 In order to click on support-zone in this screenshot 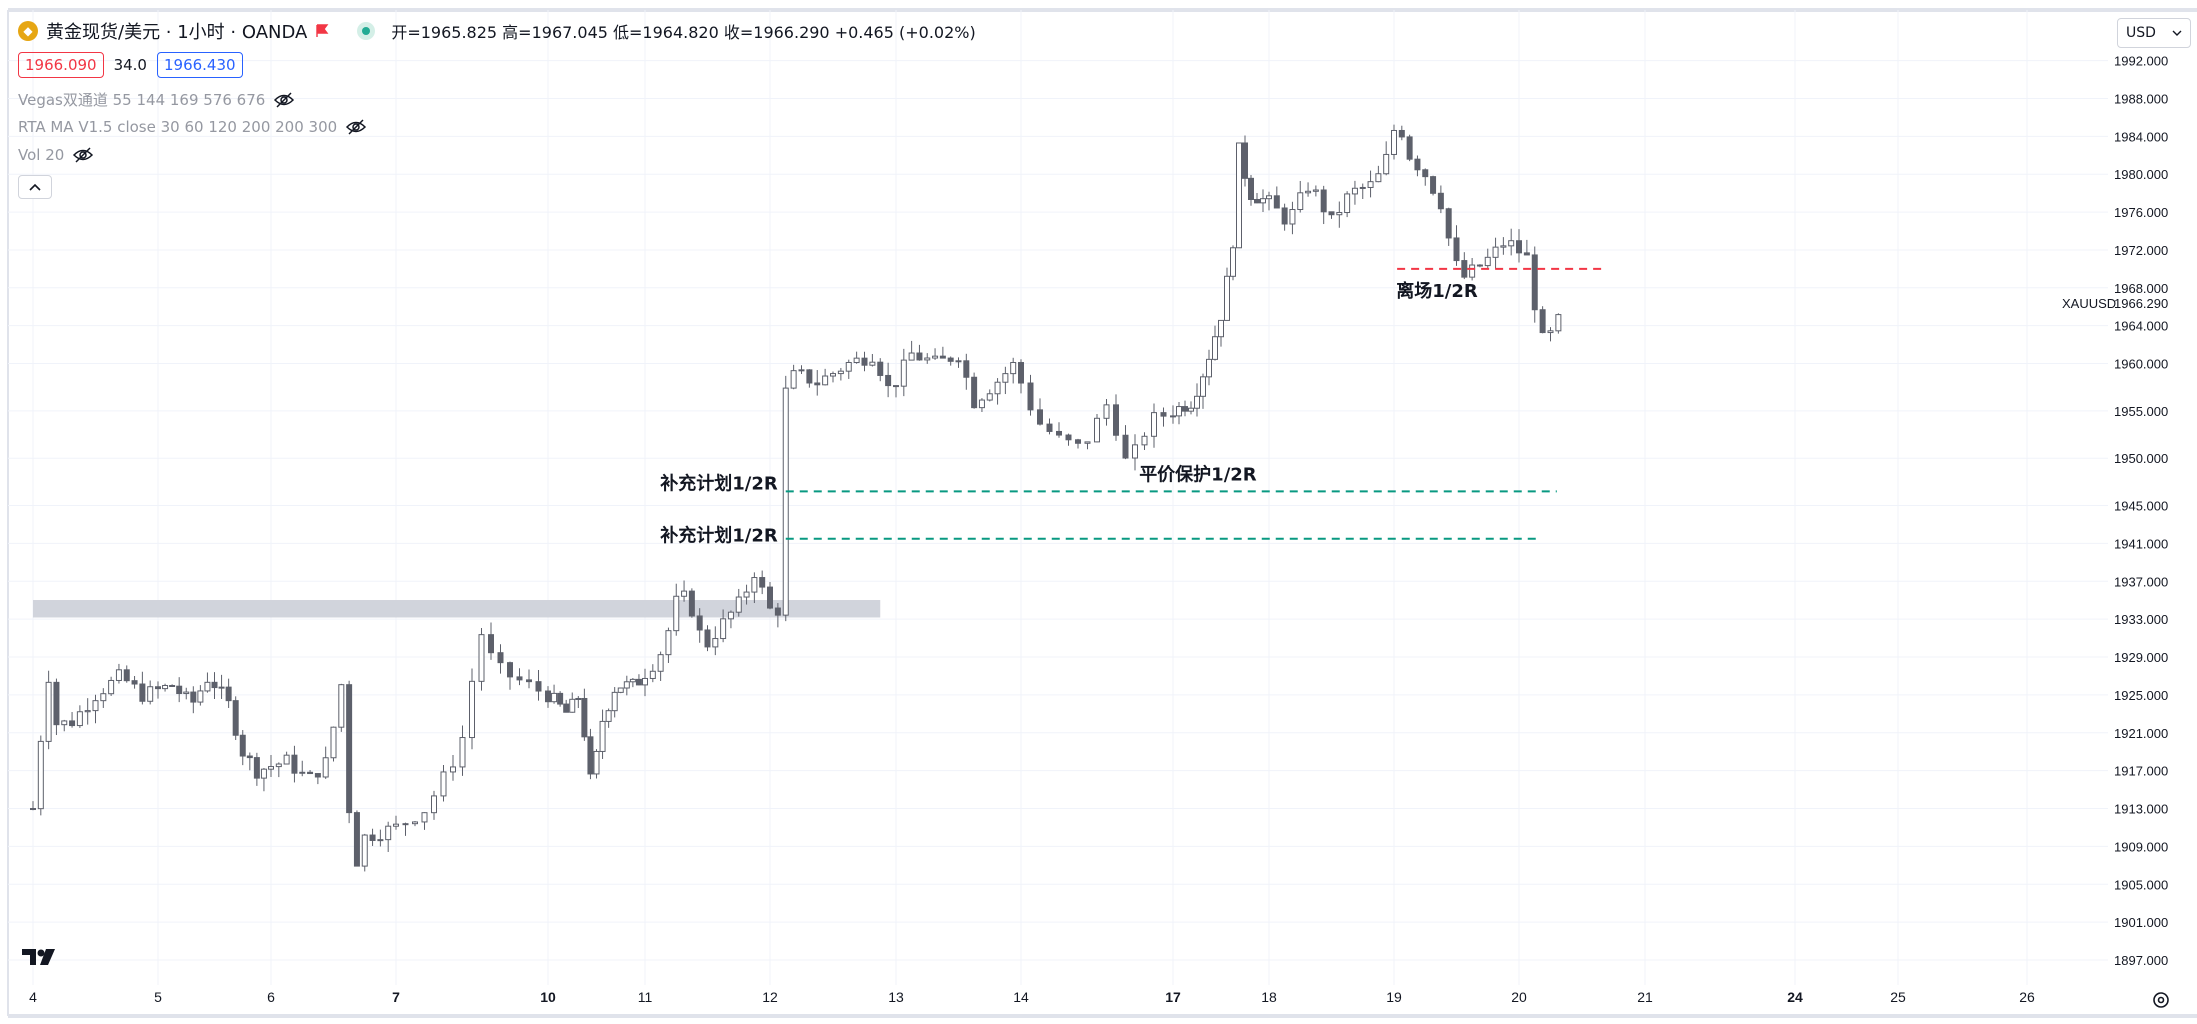, I will do `click(457, 609)`.